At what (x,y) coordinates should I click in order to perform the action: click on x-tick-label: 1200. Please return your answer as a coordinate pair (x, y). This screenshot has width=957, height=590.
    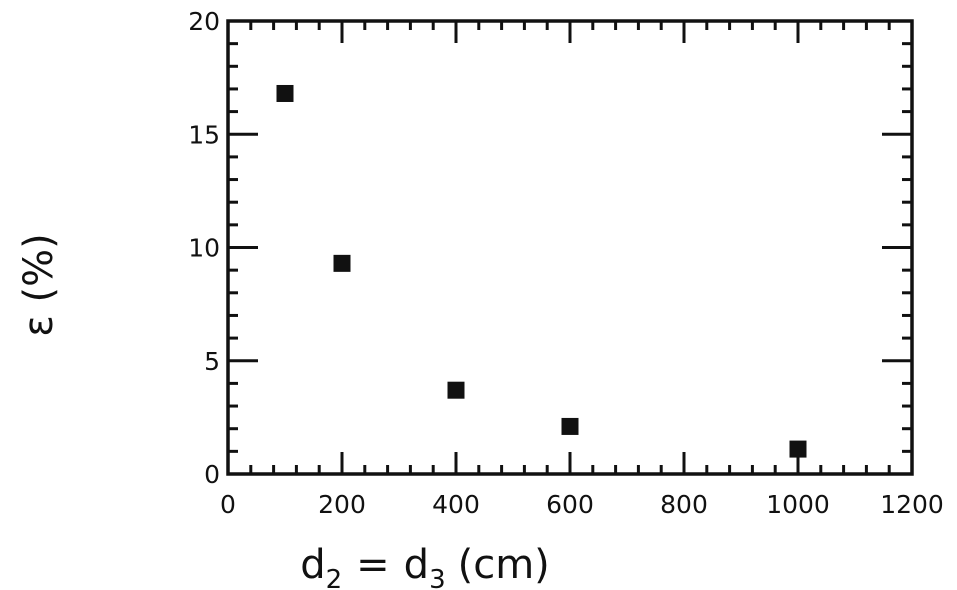
    Looking at the image, I should click on (912, 504).